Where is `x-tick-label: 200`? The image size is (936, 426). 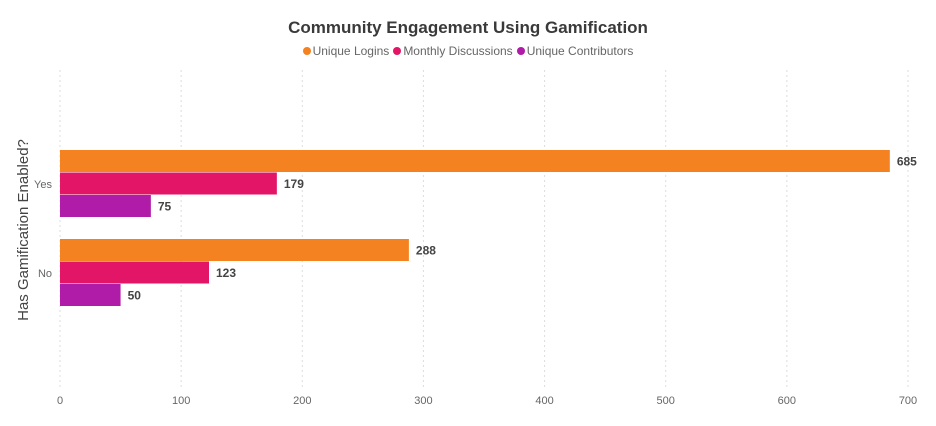 x-tick-label: 200 is located at coordinates (302, 401).